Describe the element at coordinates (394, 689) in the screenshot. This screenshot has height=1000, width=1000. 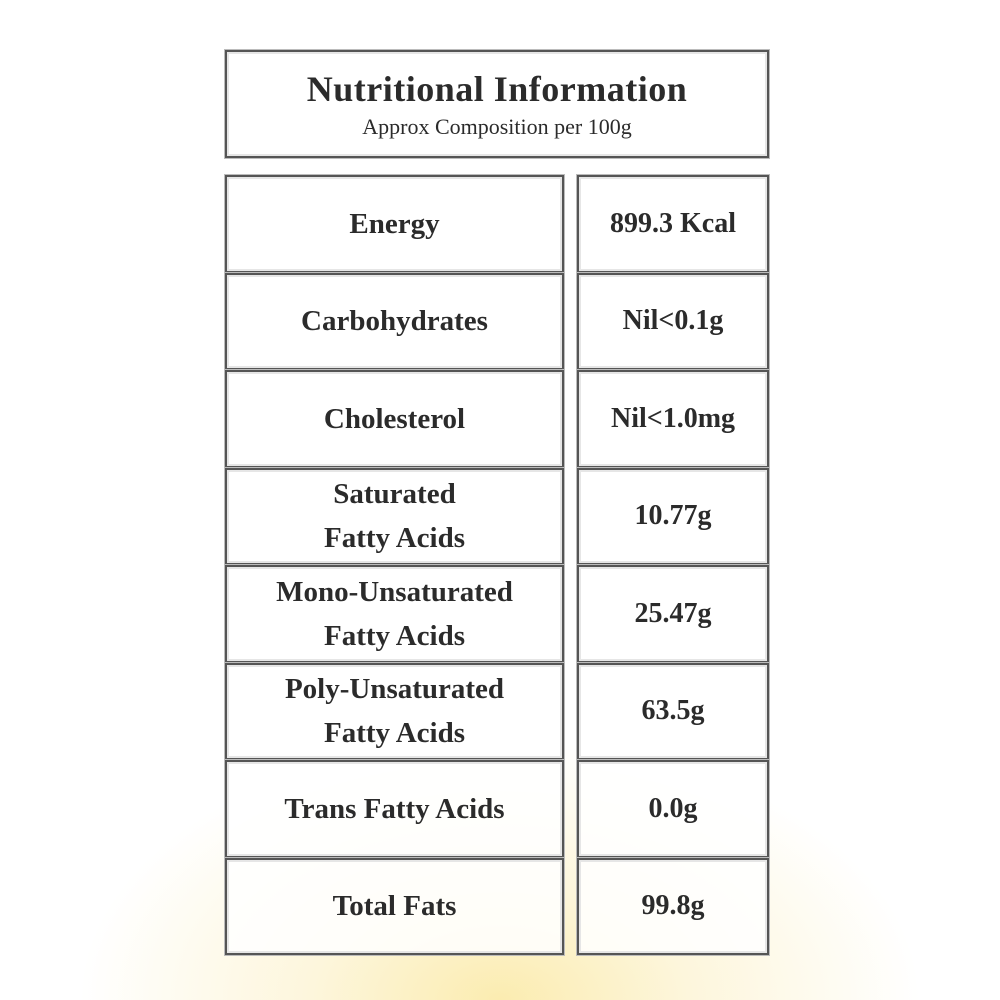
I see `nutrient-name: Poly-Unsaturated` at that location.